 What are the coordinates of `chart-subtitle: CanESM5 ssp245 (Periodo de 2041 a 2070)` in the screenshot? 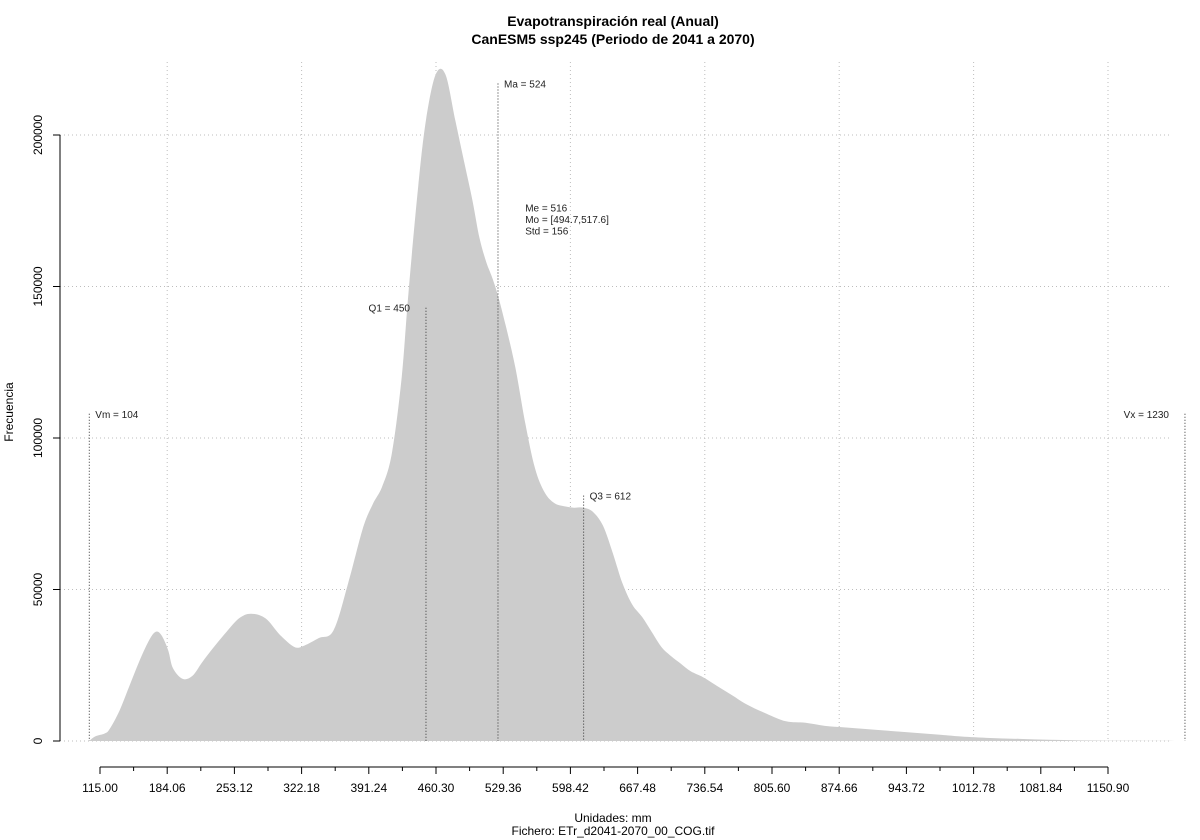 It's located at (612, 39).